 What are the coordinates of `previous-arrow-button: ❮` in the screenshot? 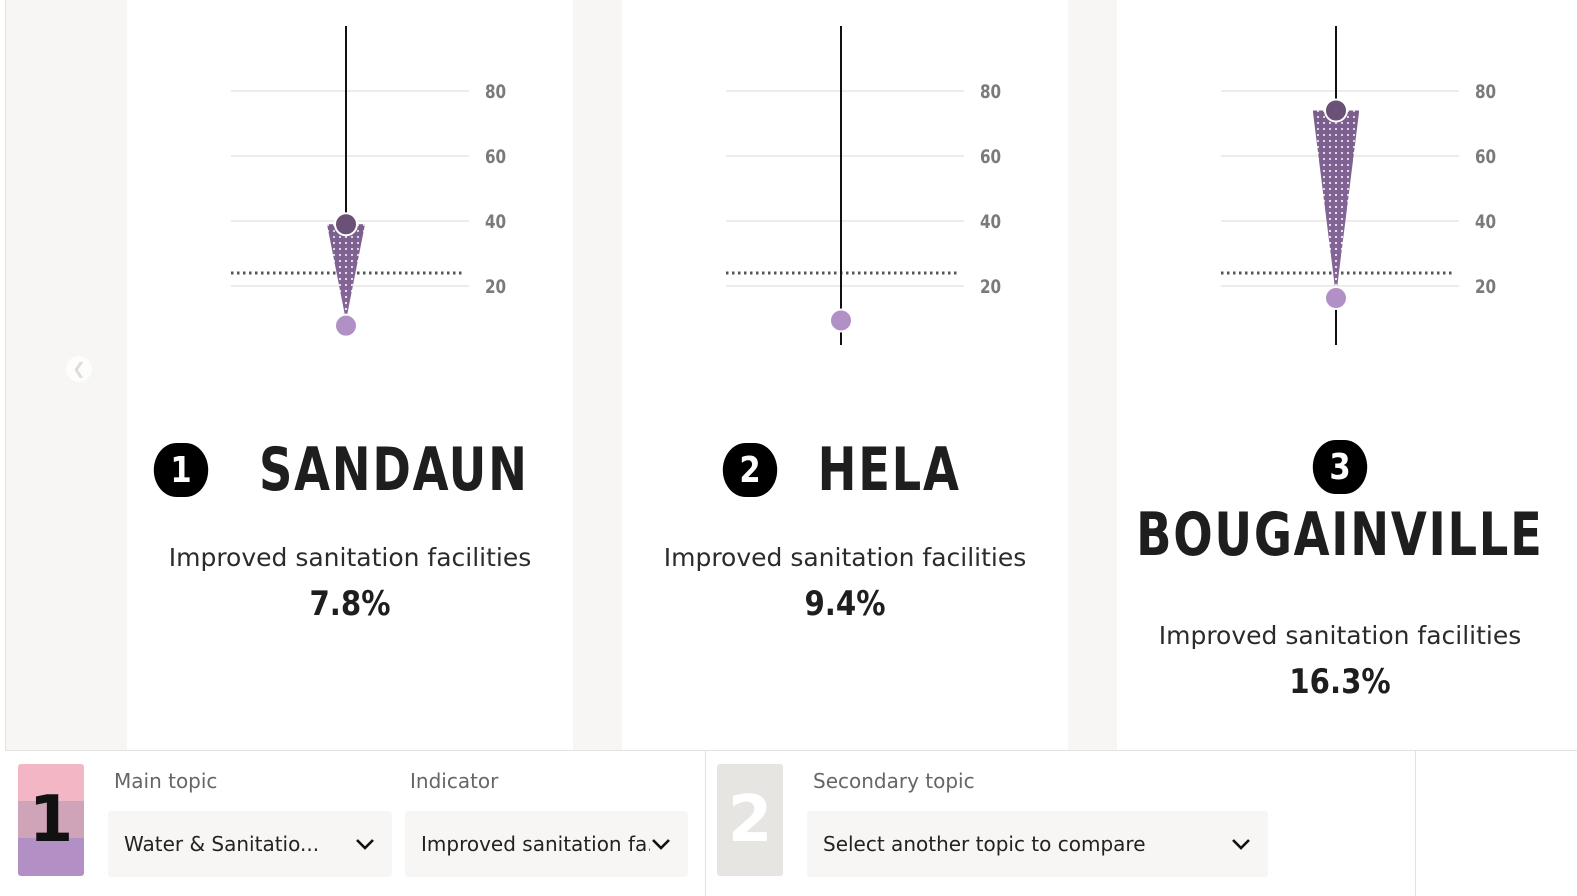 It's located at (79, 369).